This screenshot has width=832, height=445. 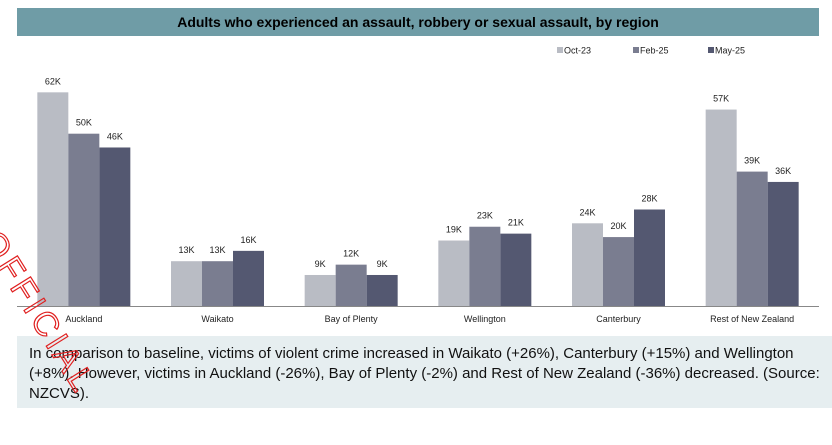 What do you see at coordinates (618, 319) in the screenshot?
I see `x-tick-label: Canterbury` at bounding box center [618, 319].